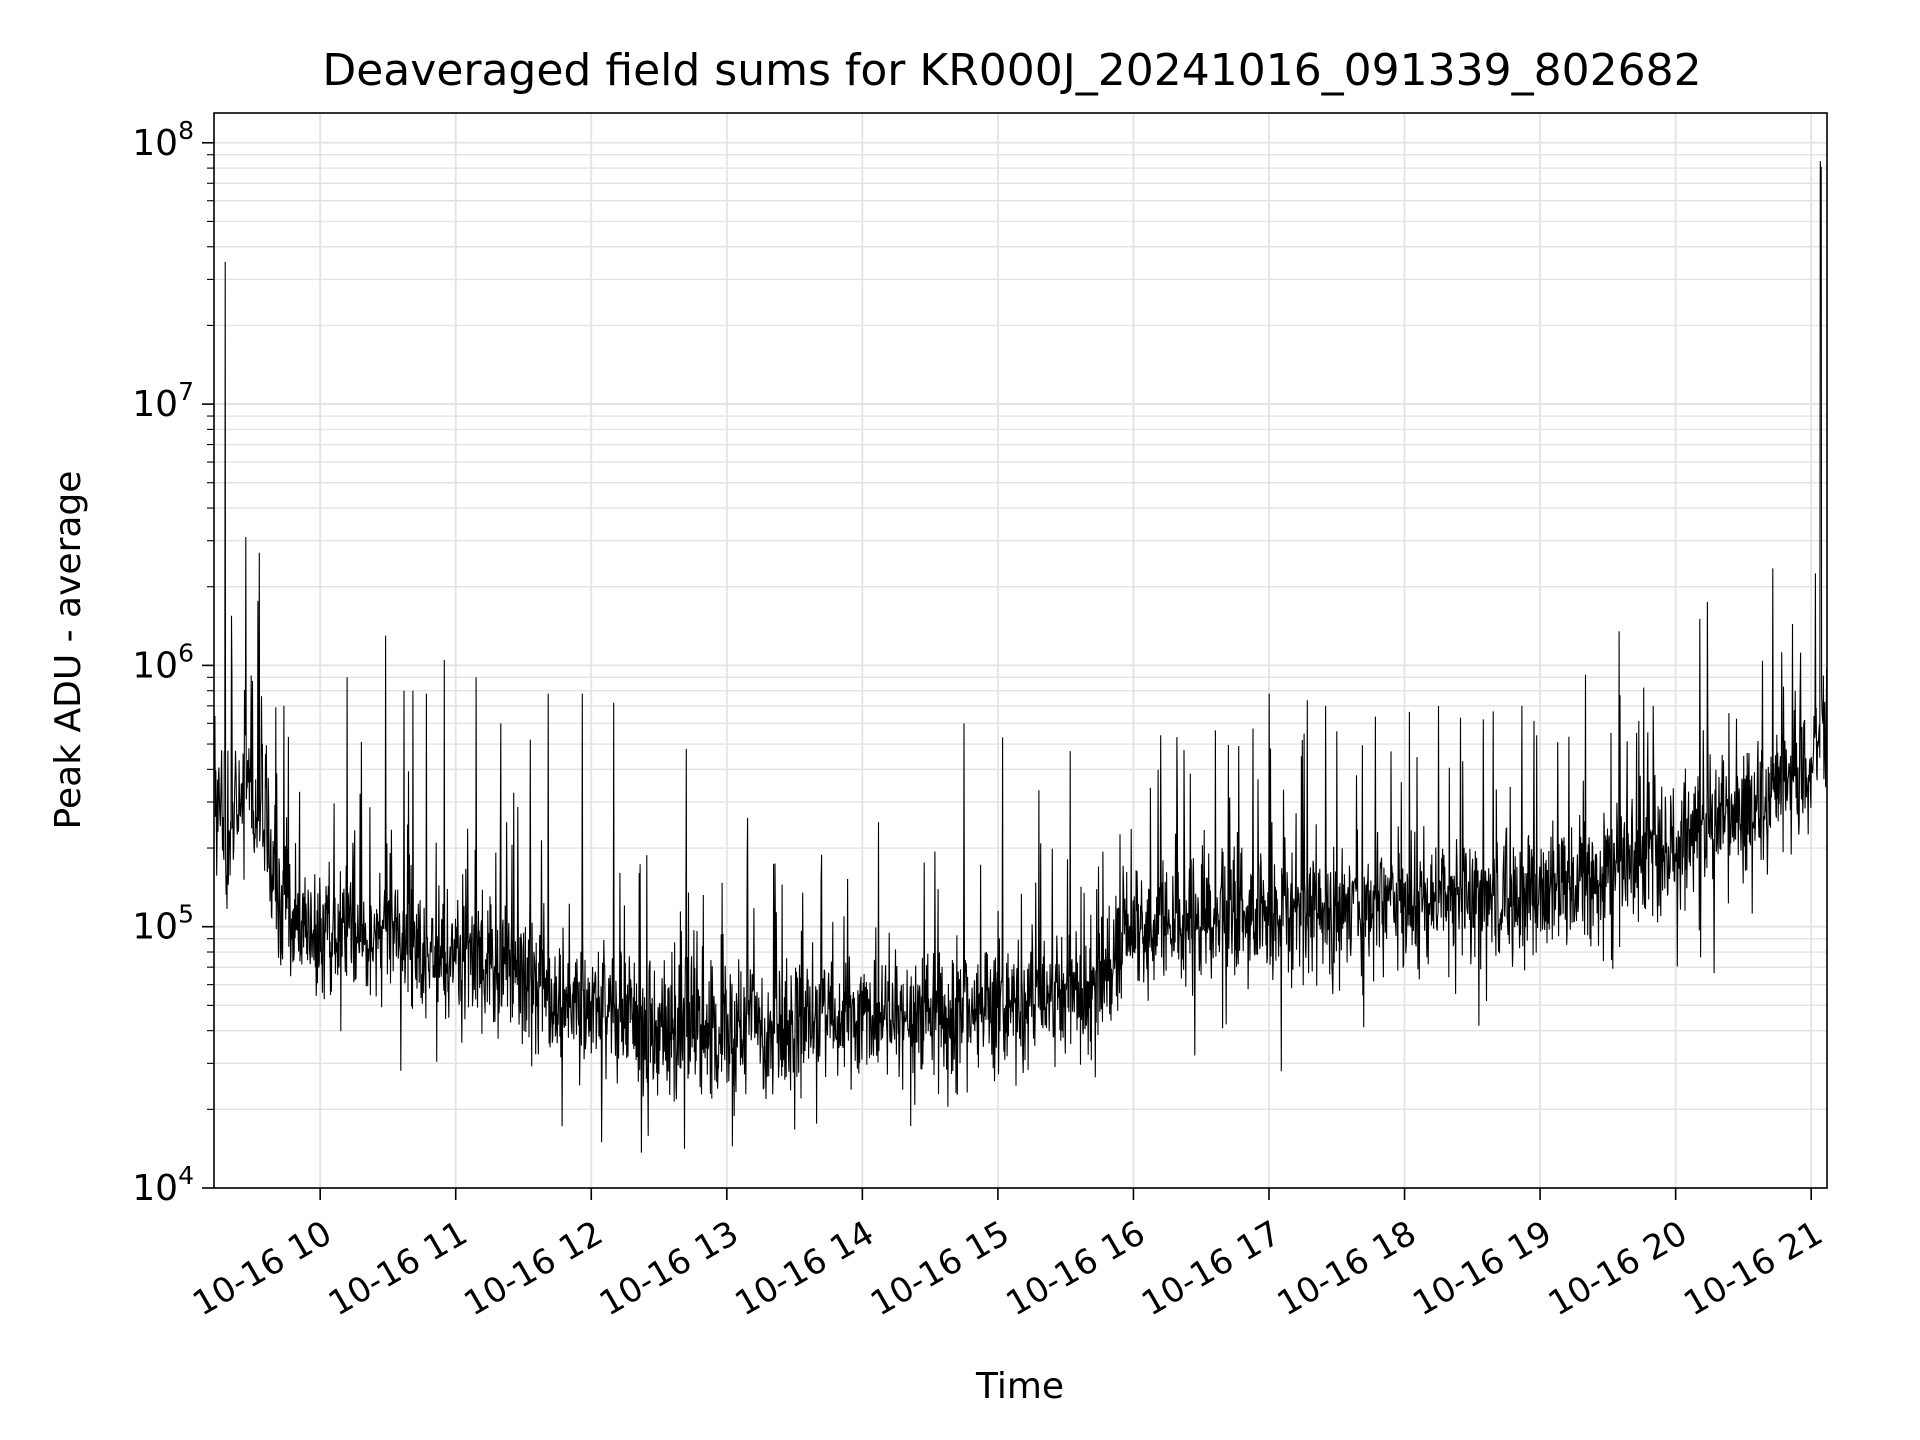 The image size is (1920, 1440). What do you see at coordinates (68, 650) in the screenshot?
I see `y-axis-label: Peak ADU - average` at bounding box center [68, 650].